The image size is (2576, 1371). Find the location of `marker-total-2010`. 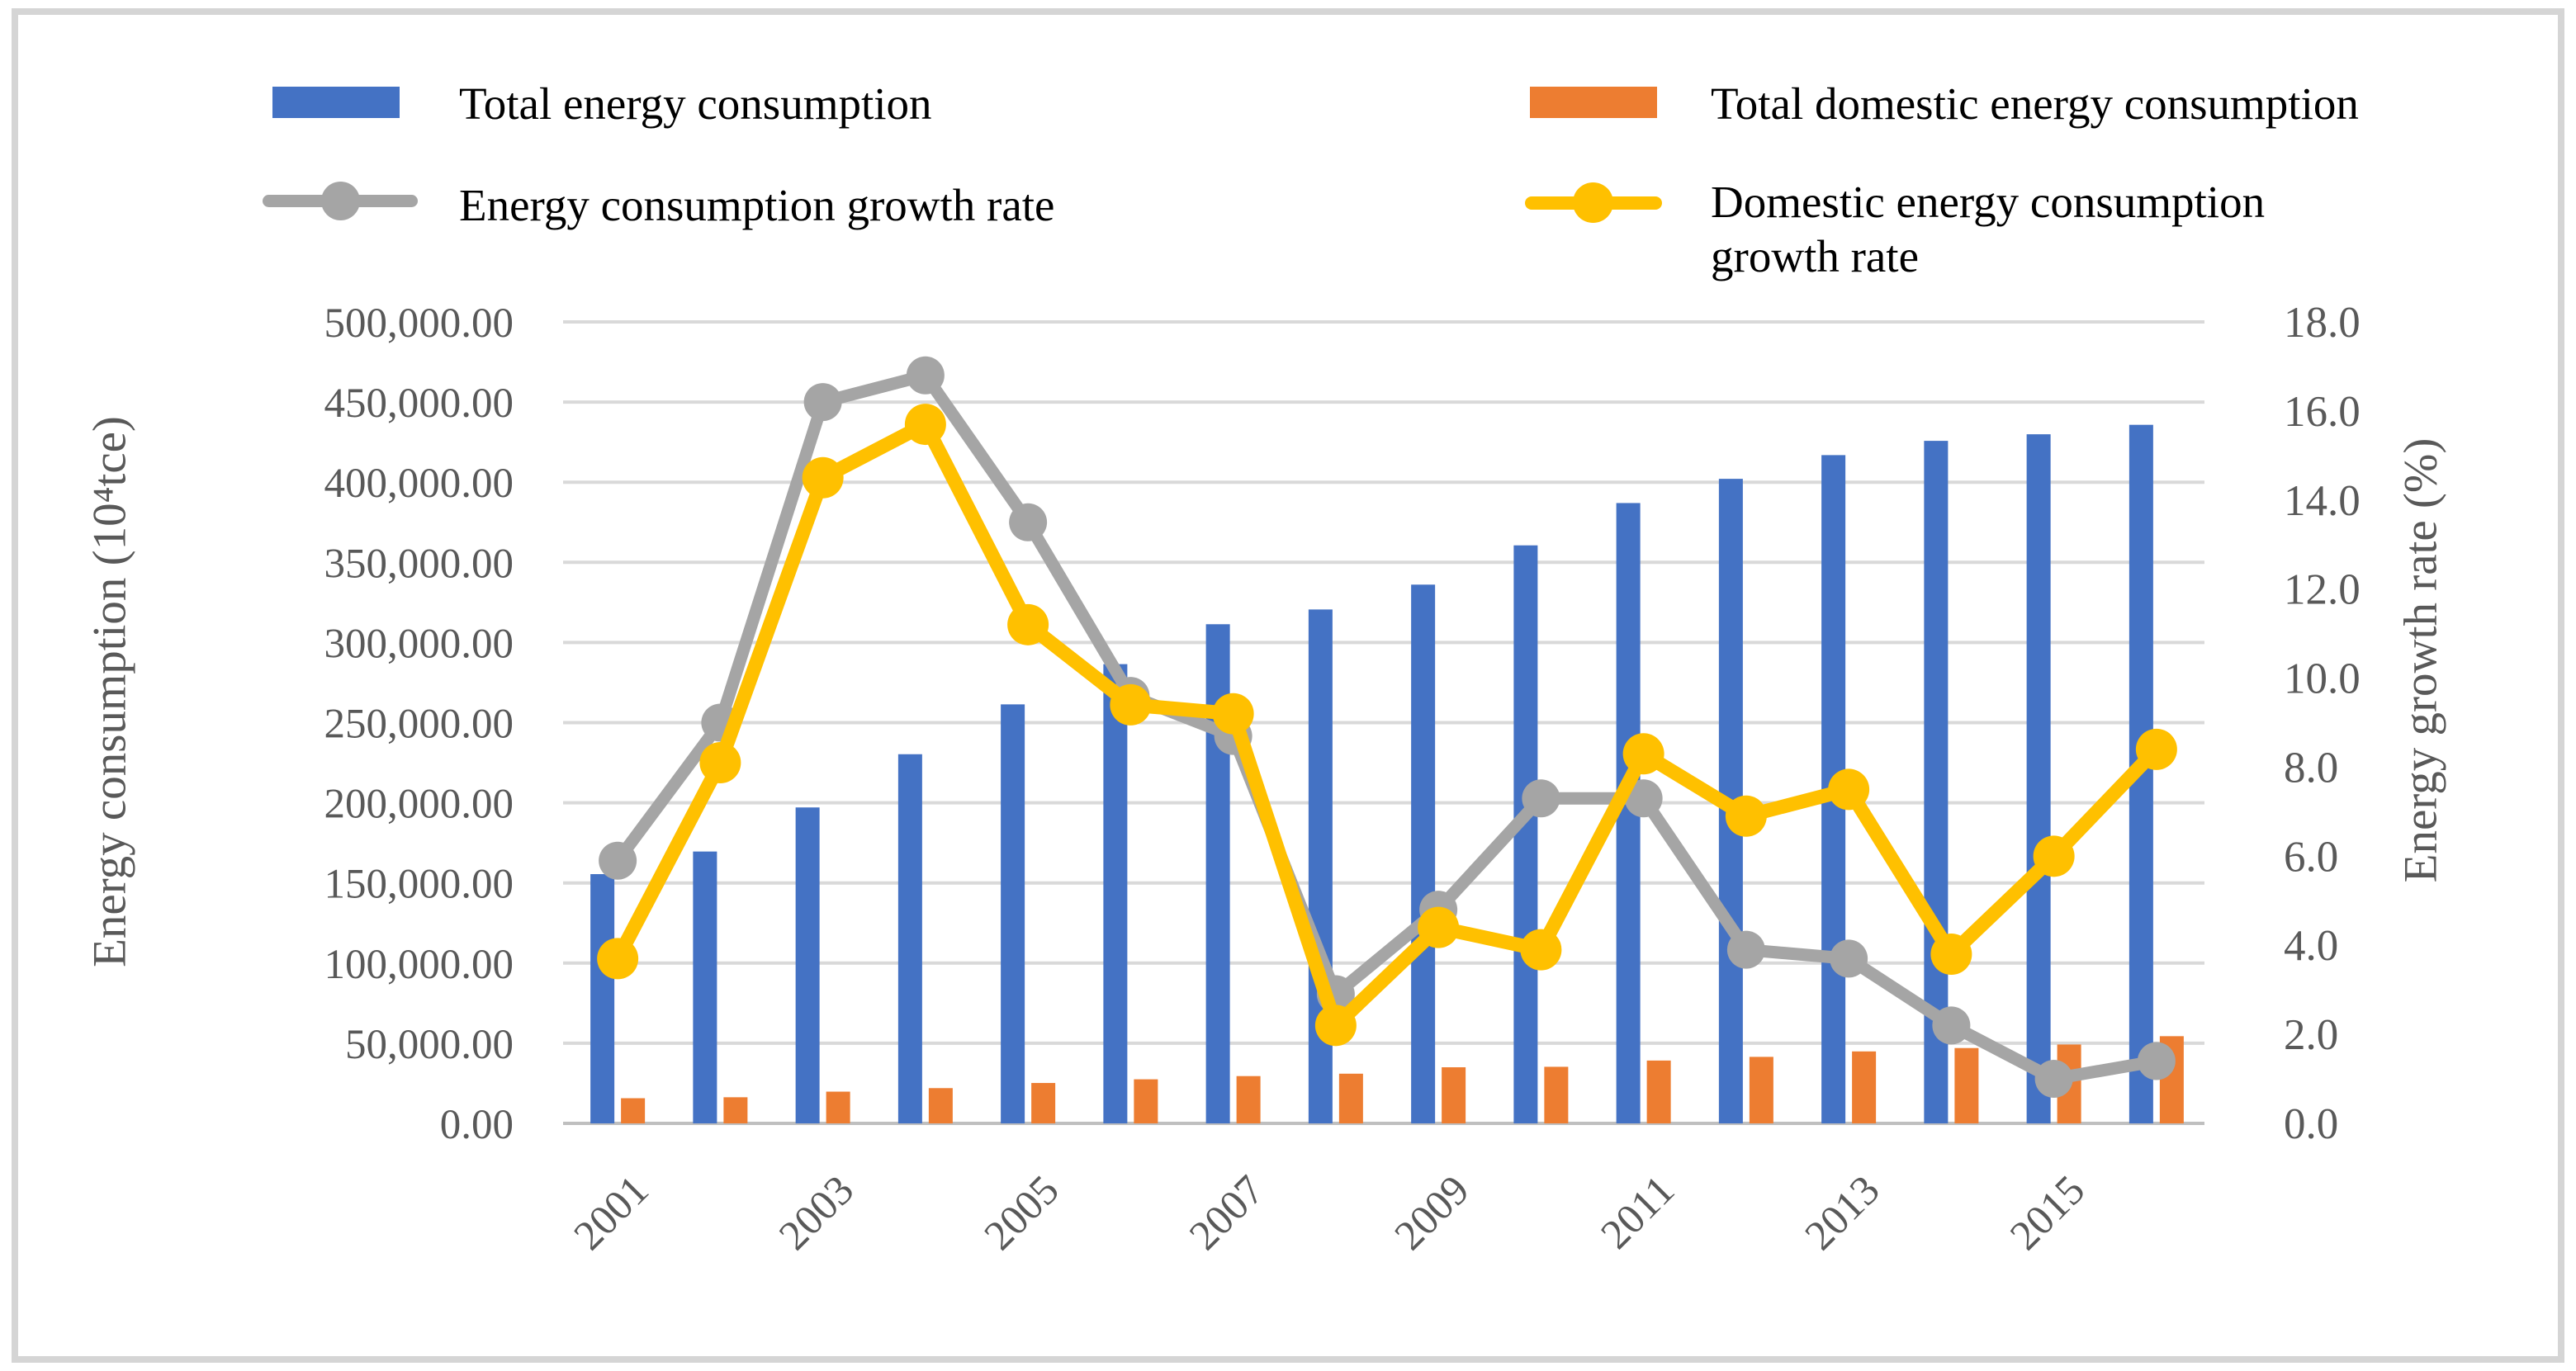

marker-total-2010 is located at coordinates (1541, 799).